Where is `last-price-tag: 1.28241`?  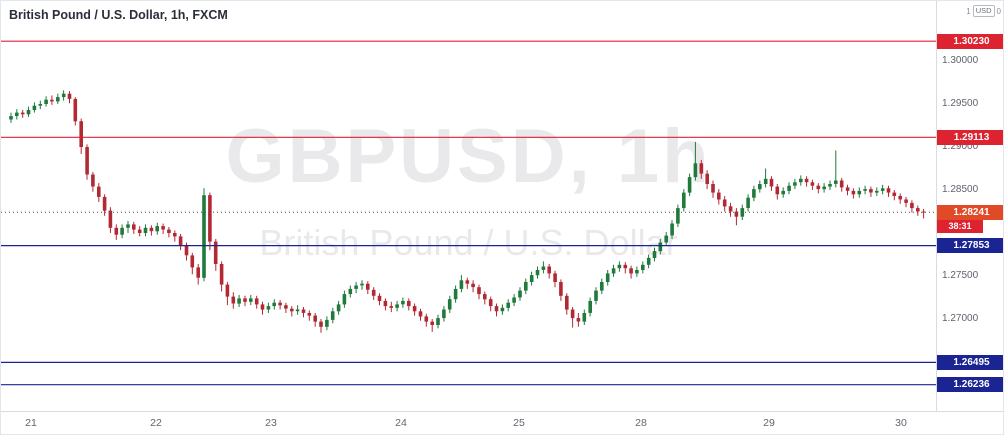
last-price-tag: 1.28241 is located at coordinates (970, 212).